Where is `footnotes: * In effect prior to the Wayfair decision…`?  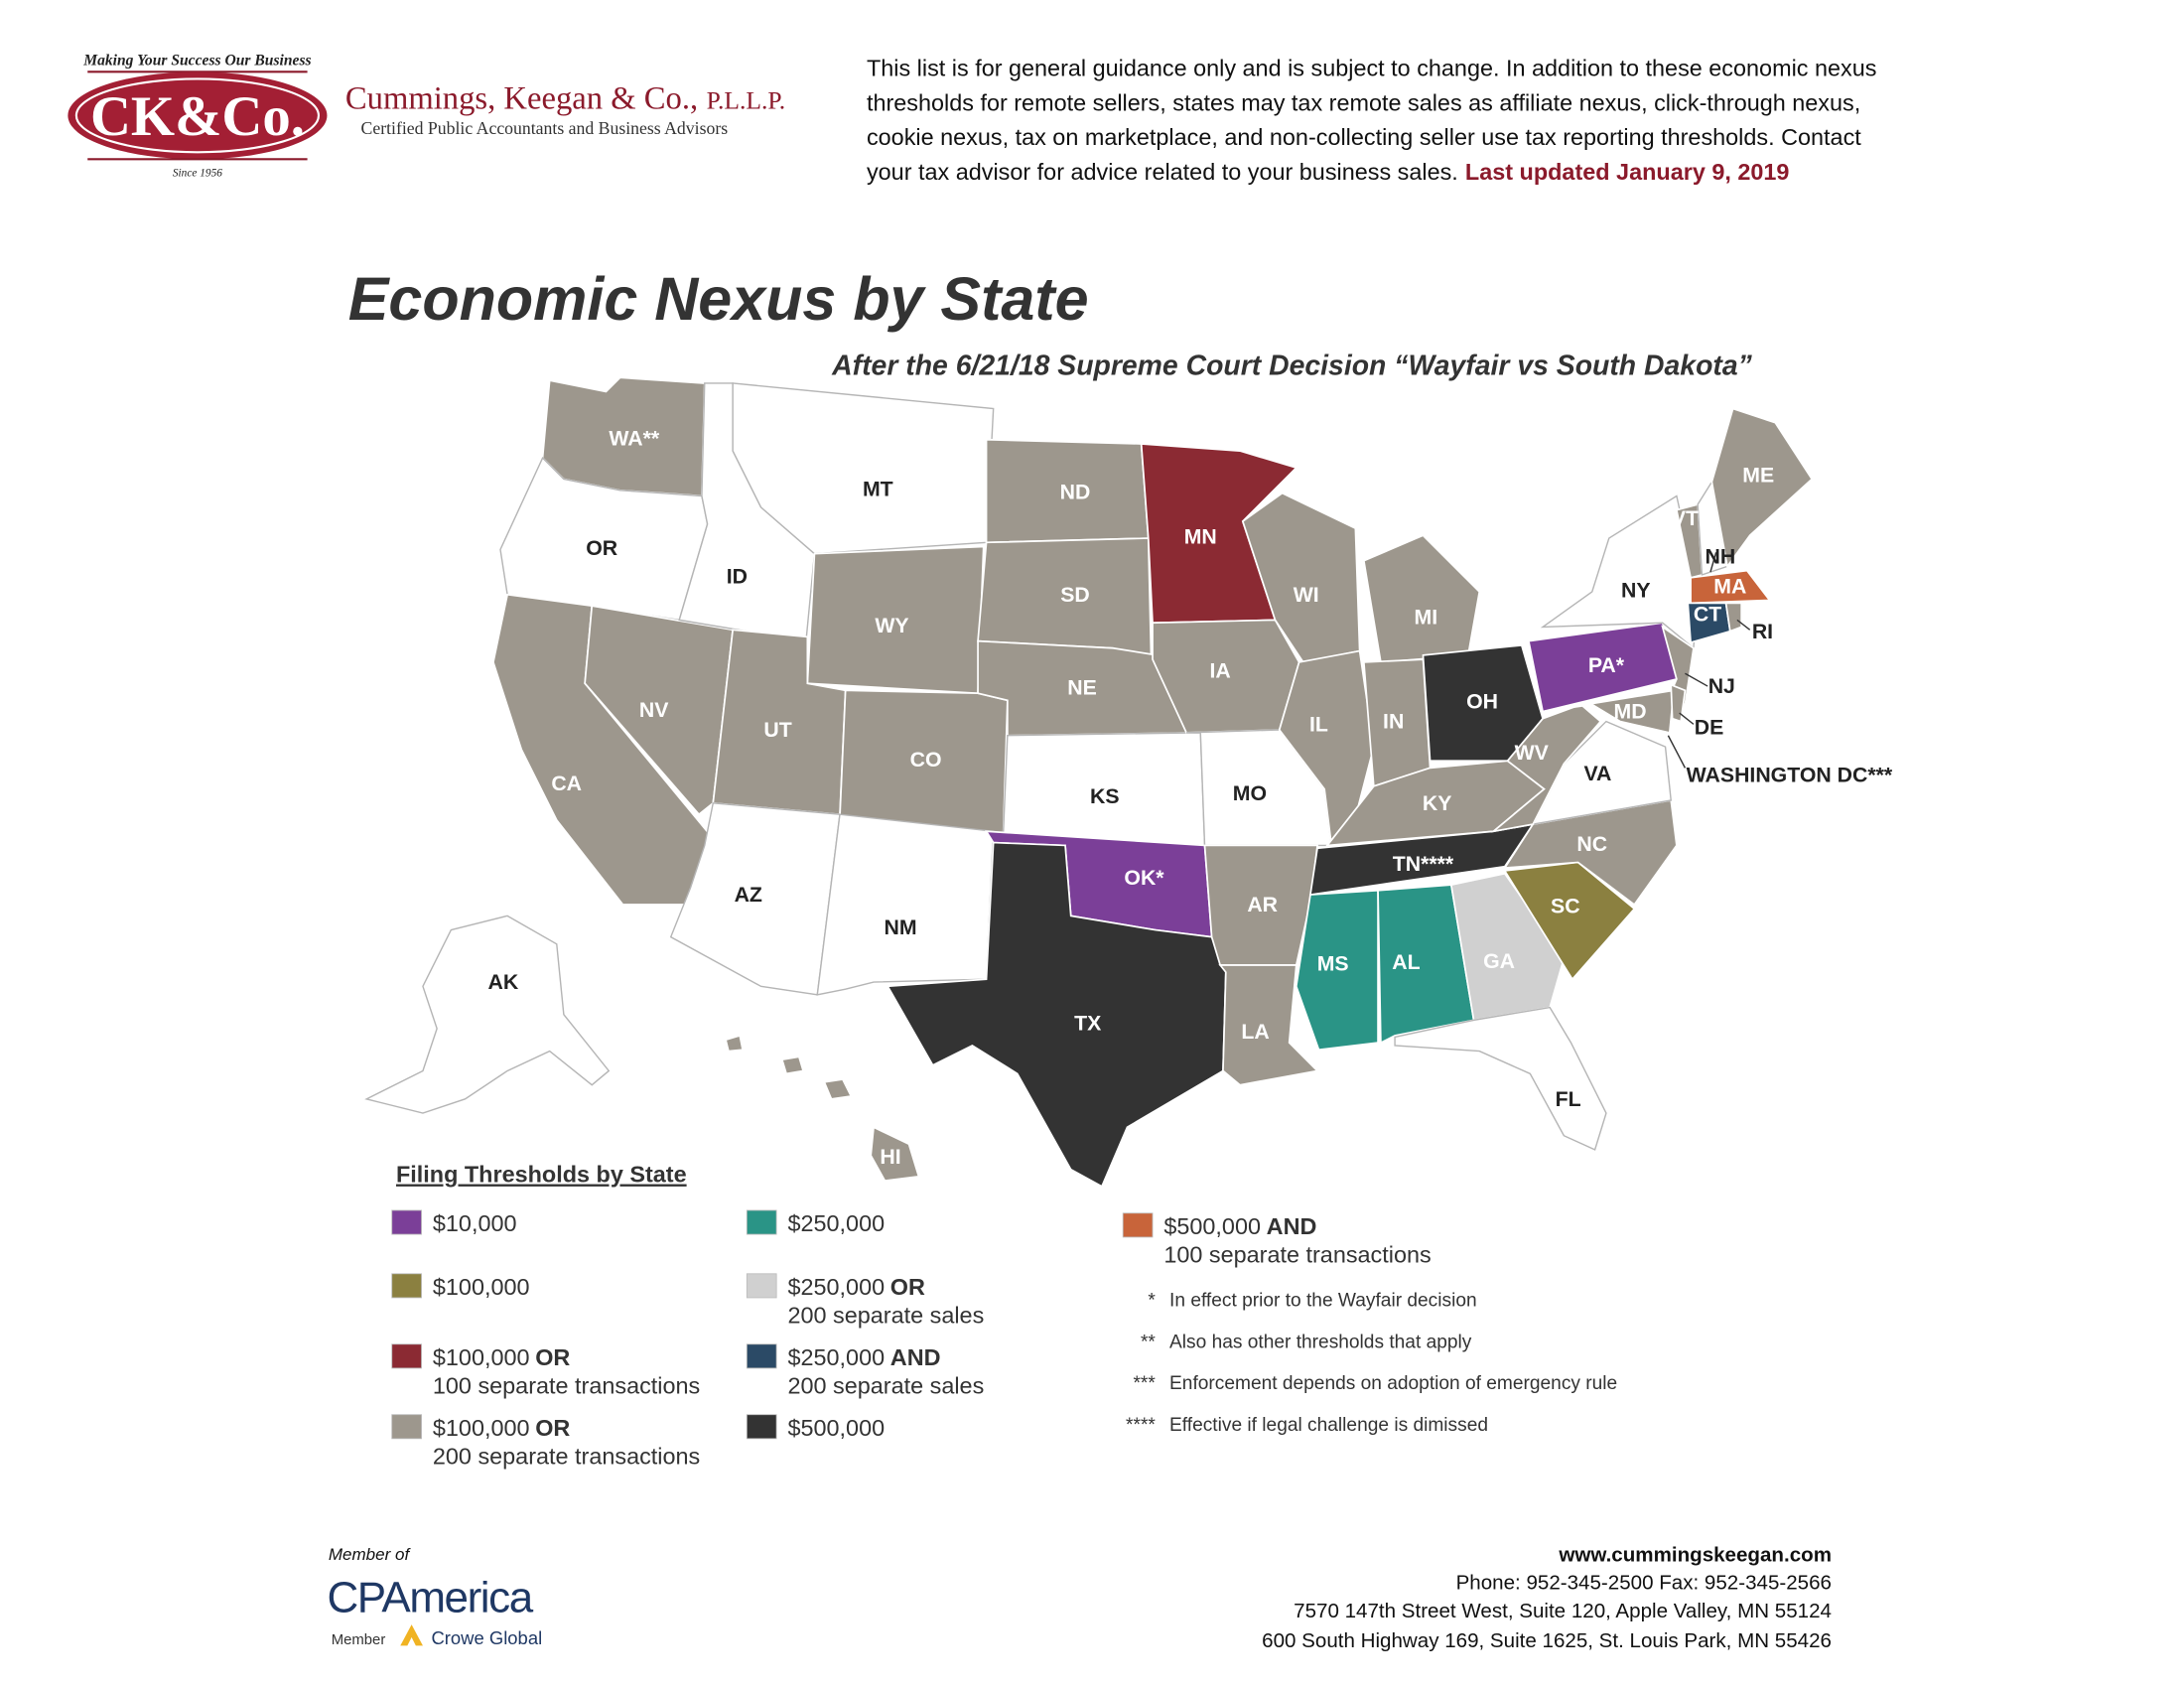
footnotes: * In effect prior to the Wayfair decision… is located at coordinates (1371, 1363).